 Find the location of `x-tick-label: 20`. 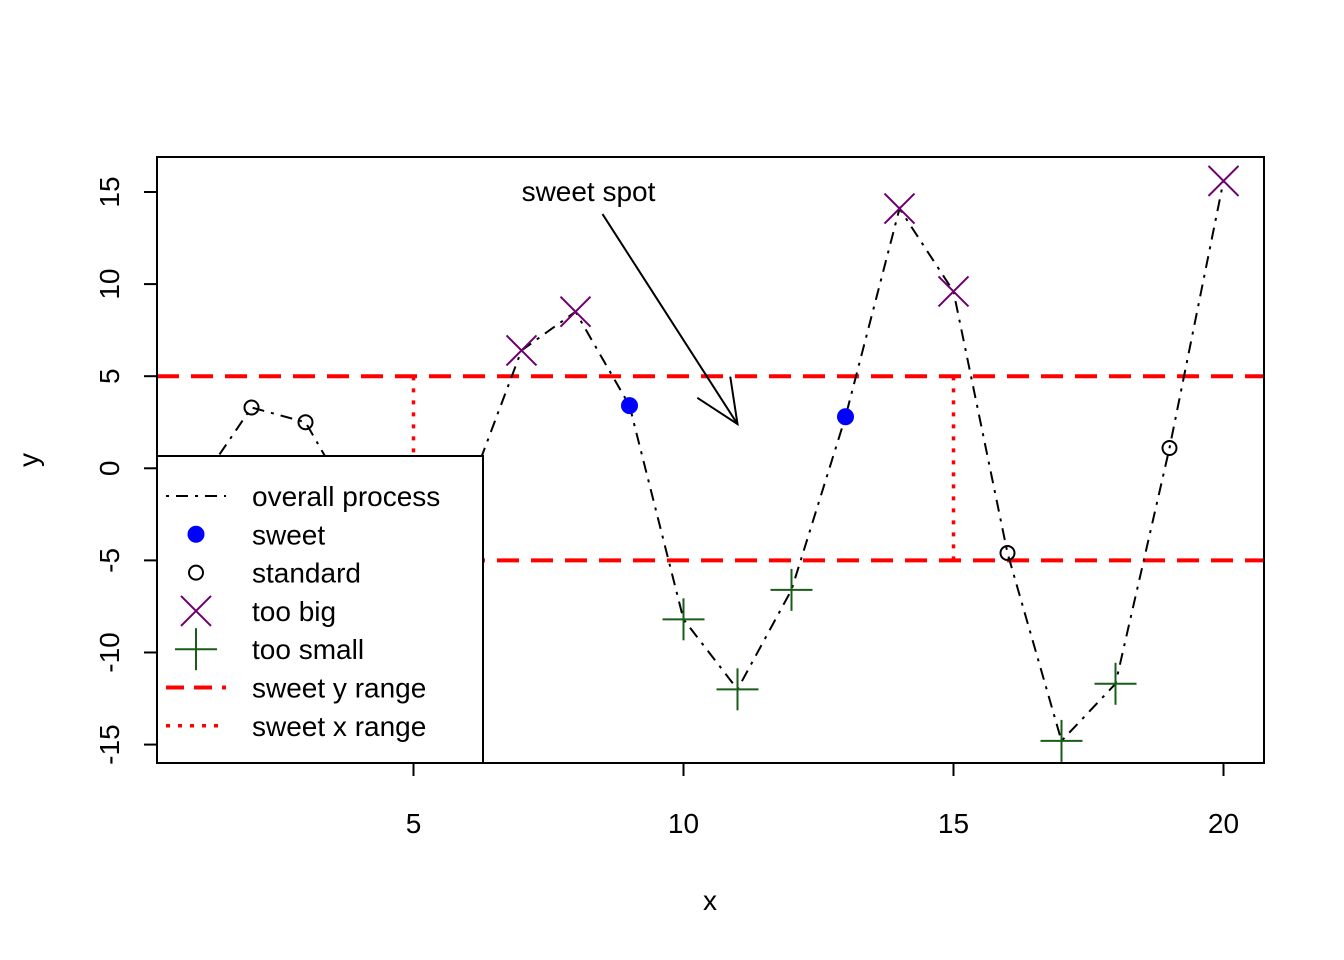

x-tick-label: 20 is located at coordinates (1223, 823).